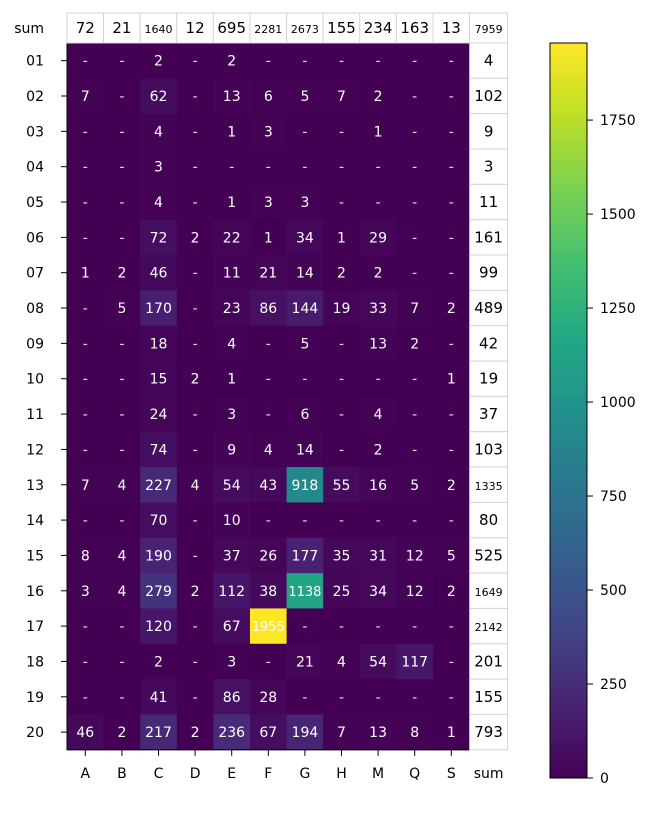 This screenshot has height=818, width=654. Describe the element at coordinates (342, 486) in the screenshot. I see `cell-value-label: 55` at that location.